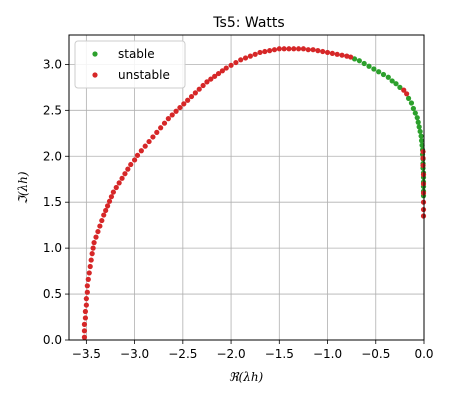  What do you see at coordinates (52, 294) in the screenshot?
I see `y-tick-label: 0.5` at bounding box center [52, 294].